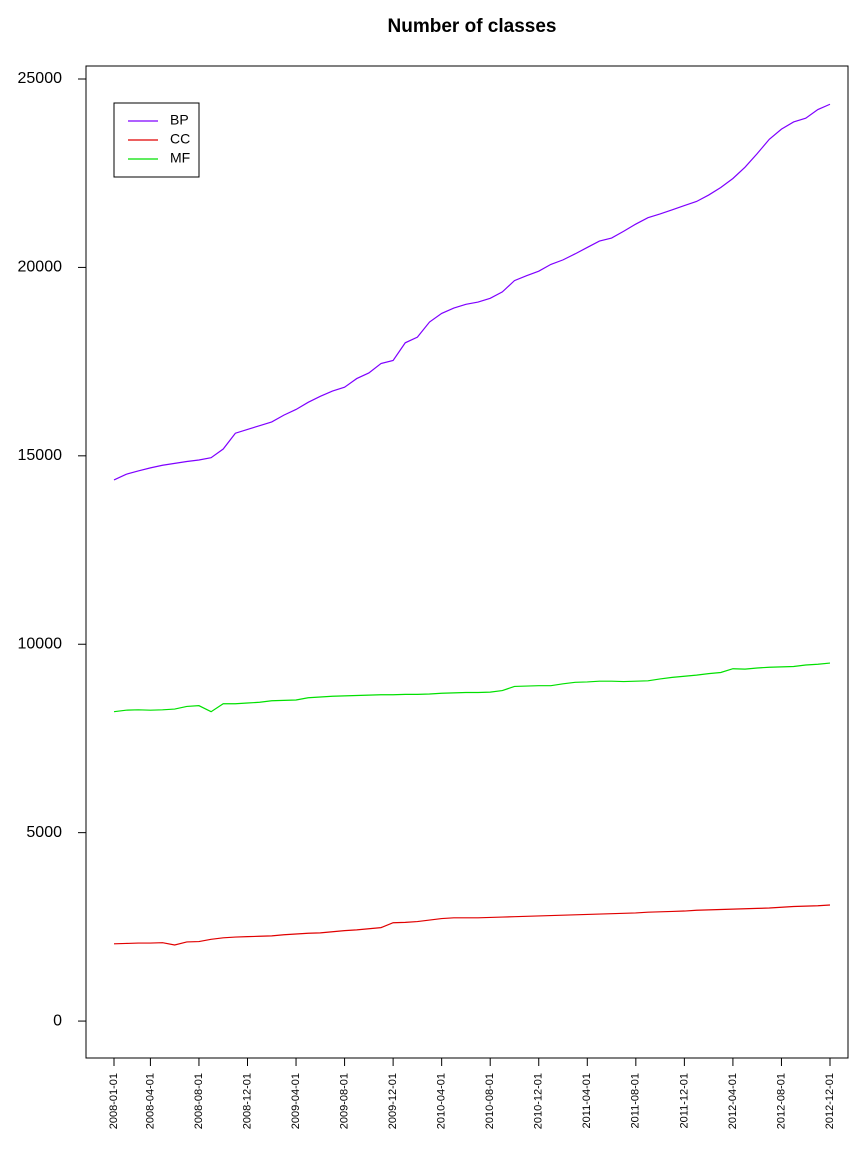 The height and width of the screenshot is (1153, 849). I want to click on x-tick-label: 2008-04-01, so click(150, 1101).